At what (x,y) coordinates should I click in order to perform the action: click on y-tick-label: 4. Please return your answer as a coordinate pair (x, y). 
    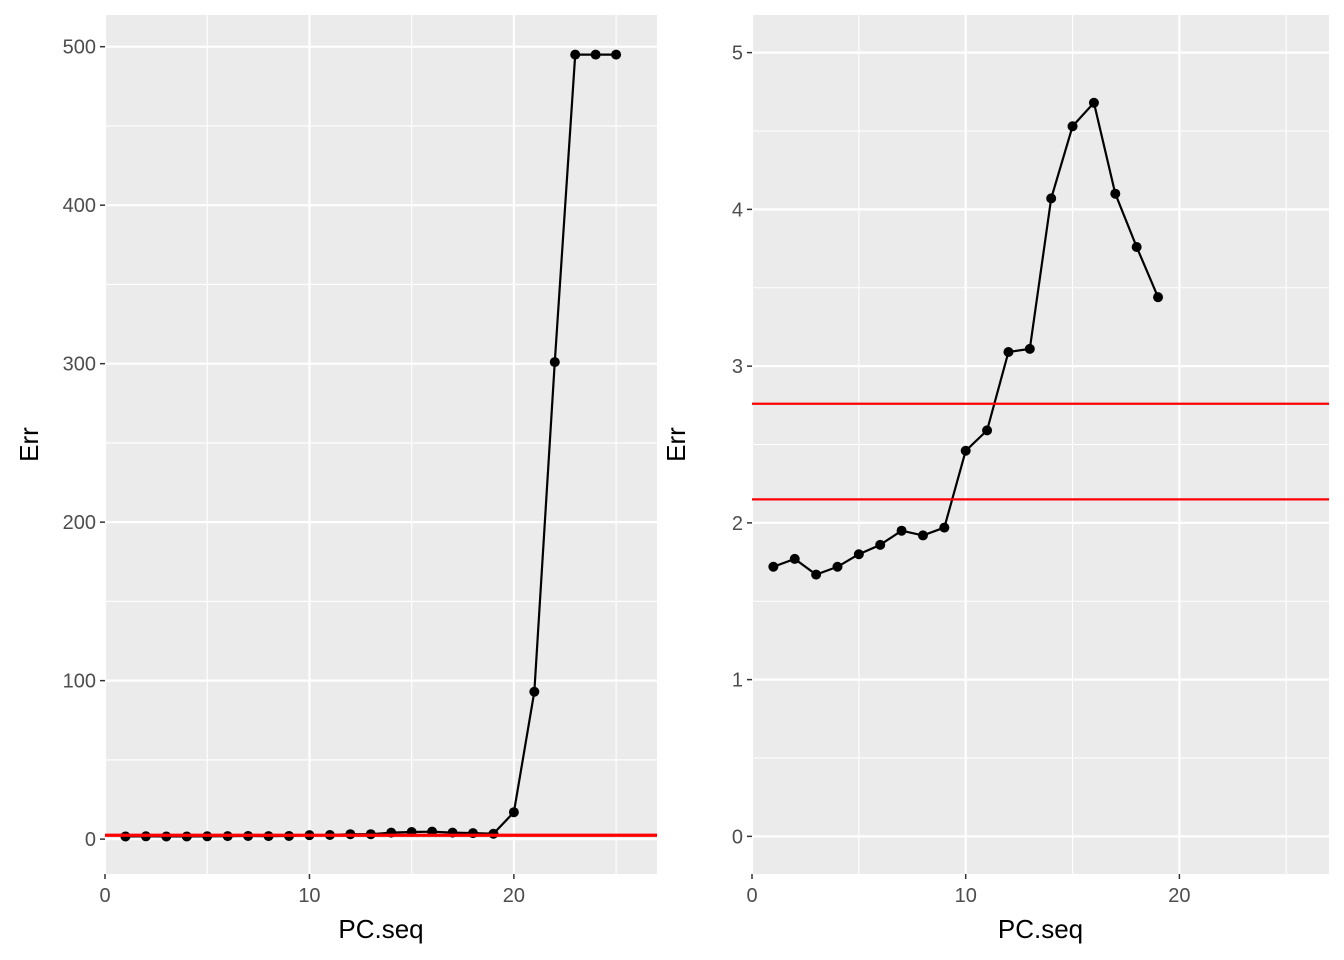
    Looking at the image, I should click on (737, 210).